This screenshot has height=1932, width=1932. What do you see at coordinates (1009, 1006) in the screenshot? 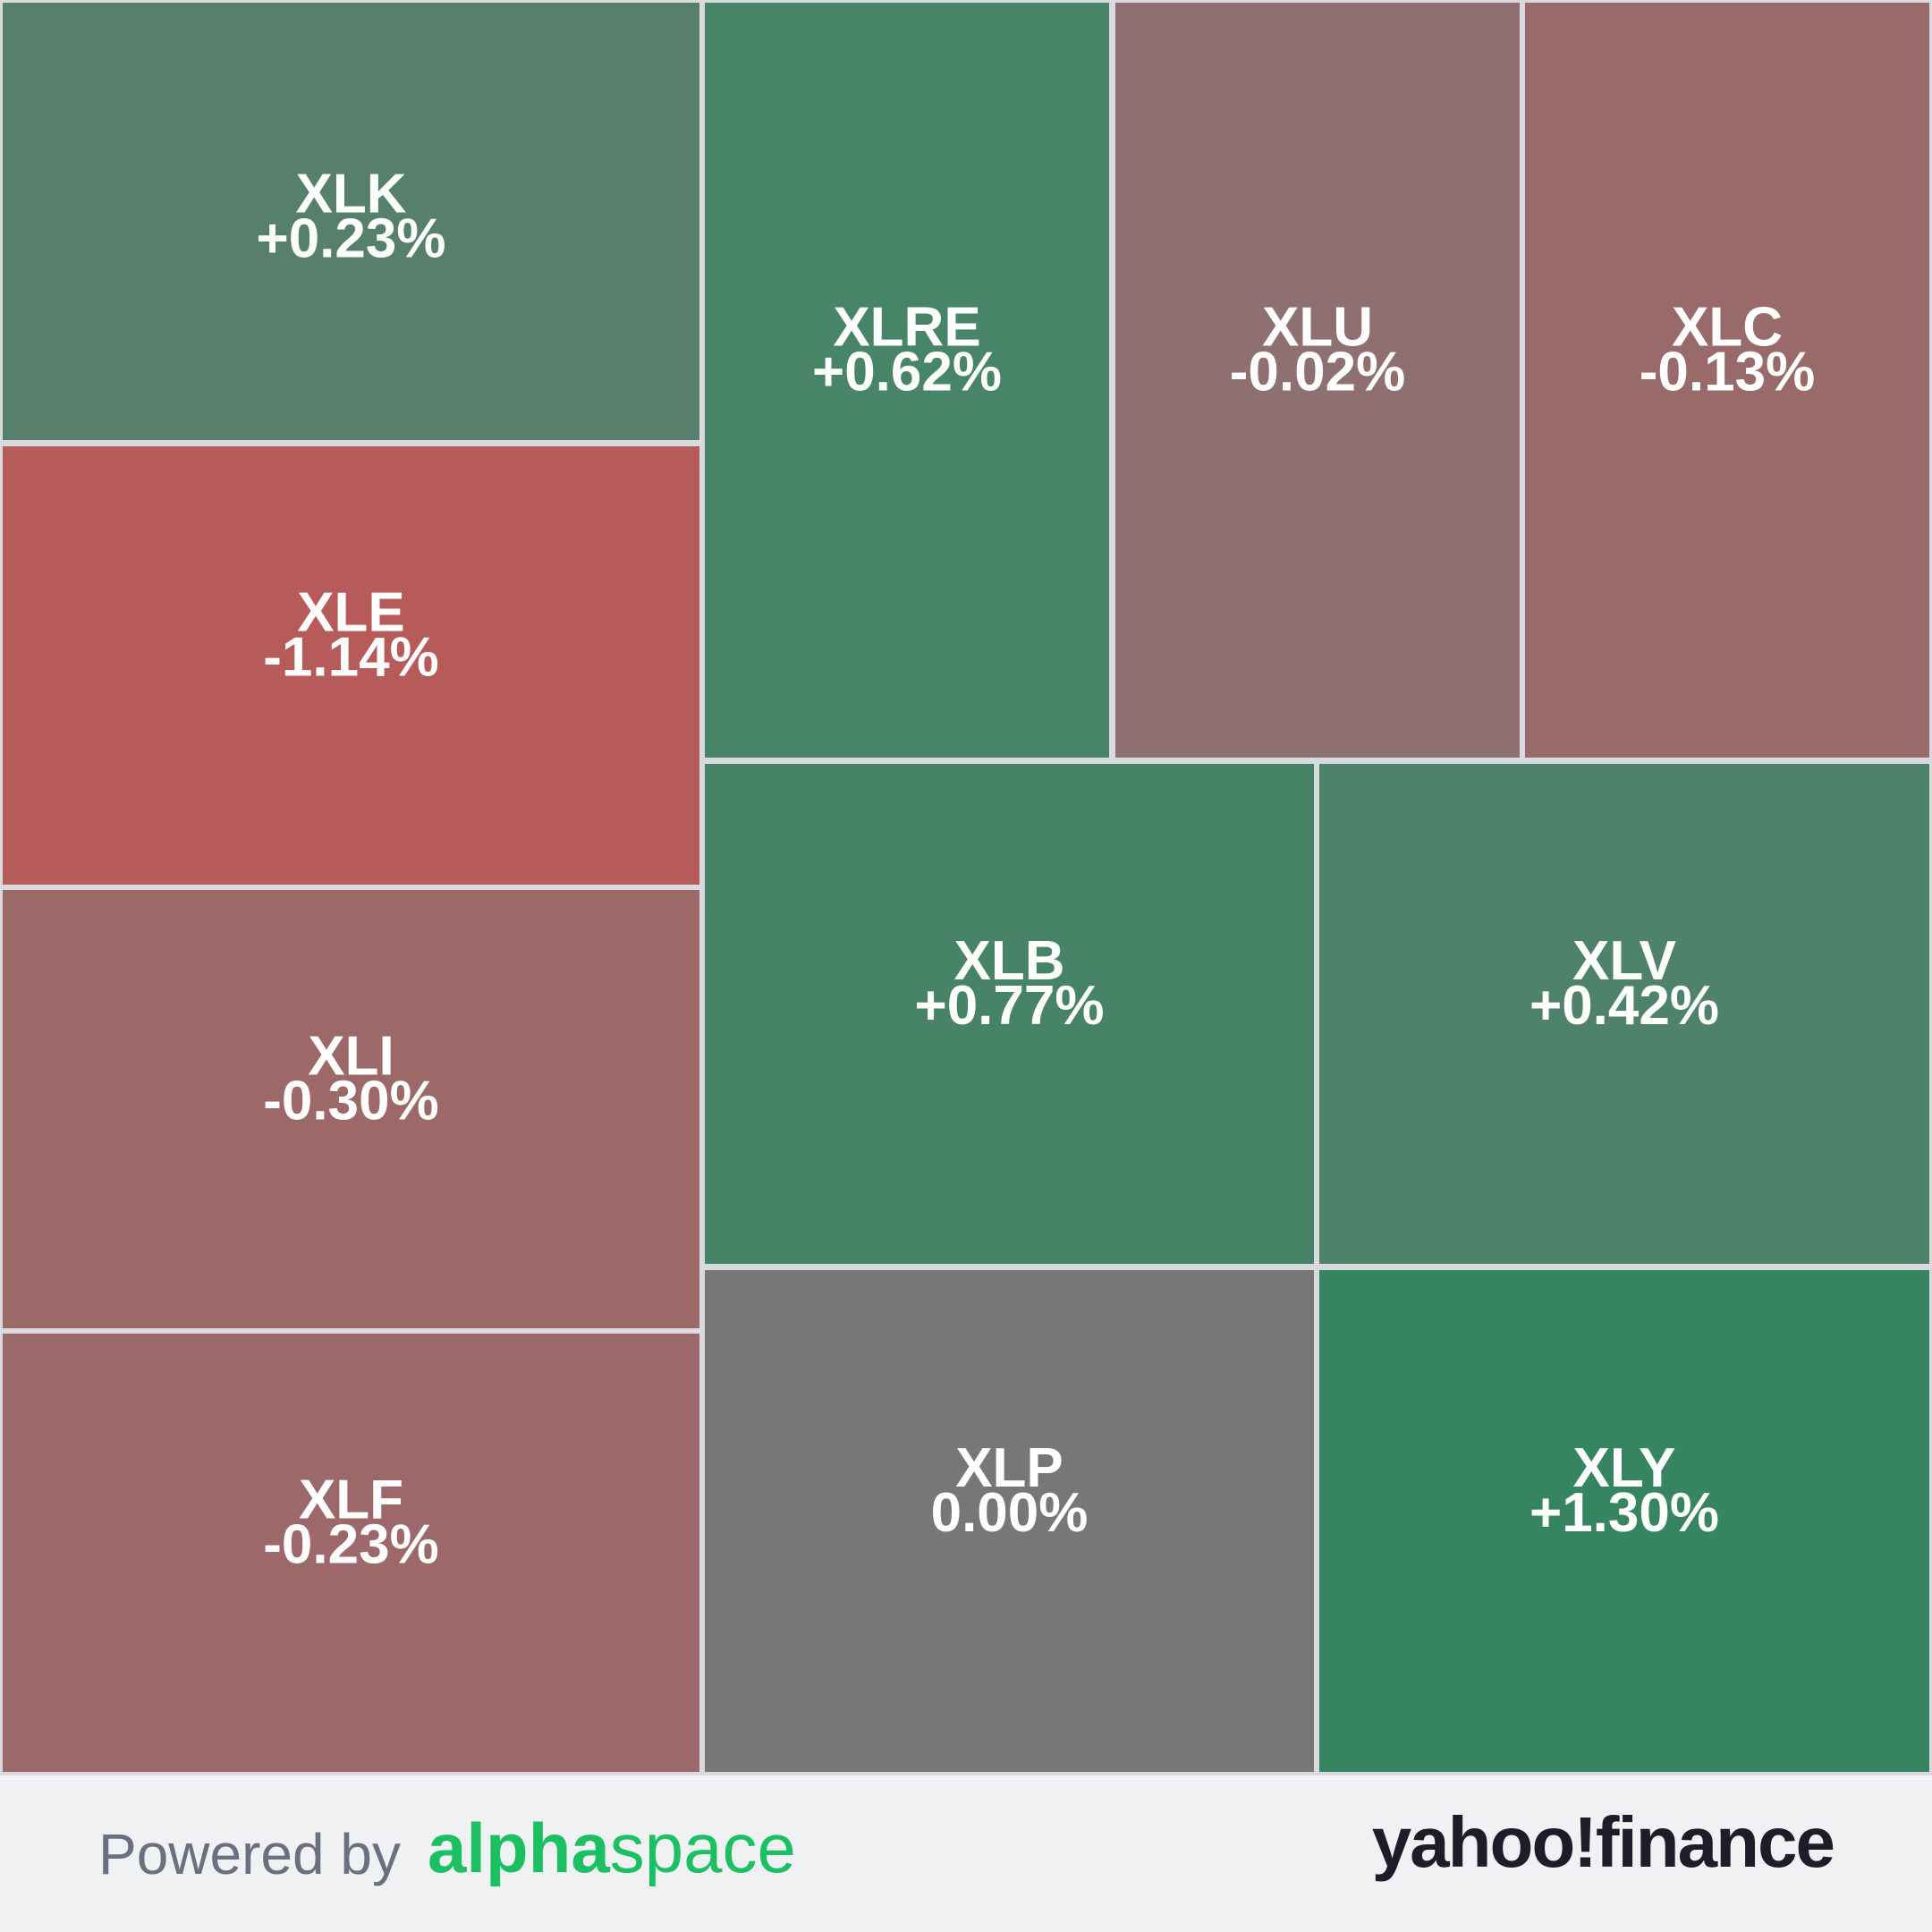
I see `tile-value: +0.77%` at bounding box center [1009, 1006].